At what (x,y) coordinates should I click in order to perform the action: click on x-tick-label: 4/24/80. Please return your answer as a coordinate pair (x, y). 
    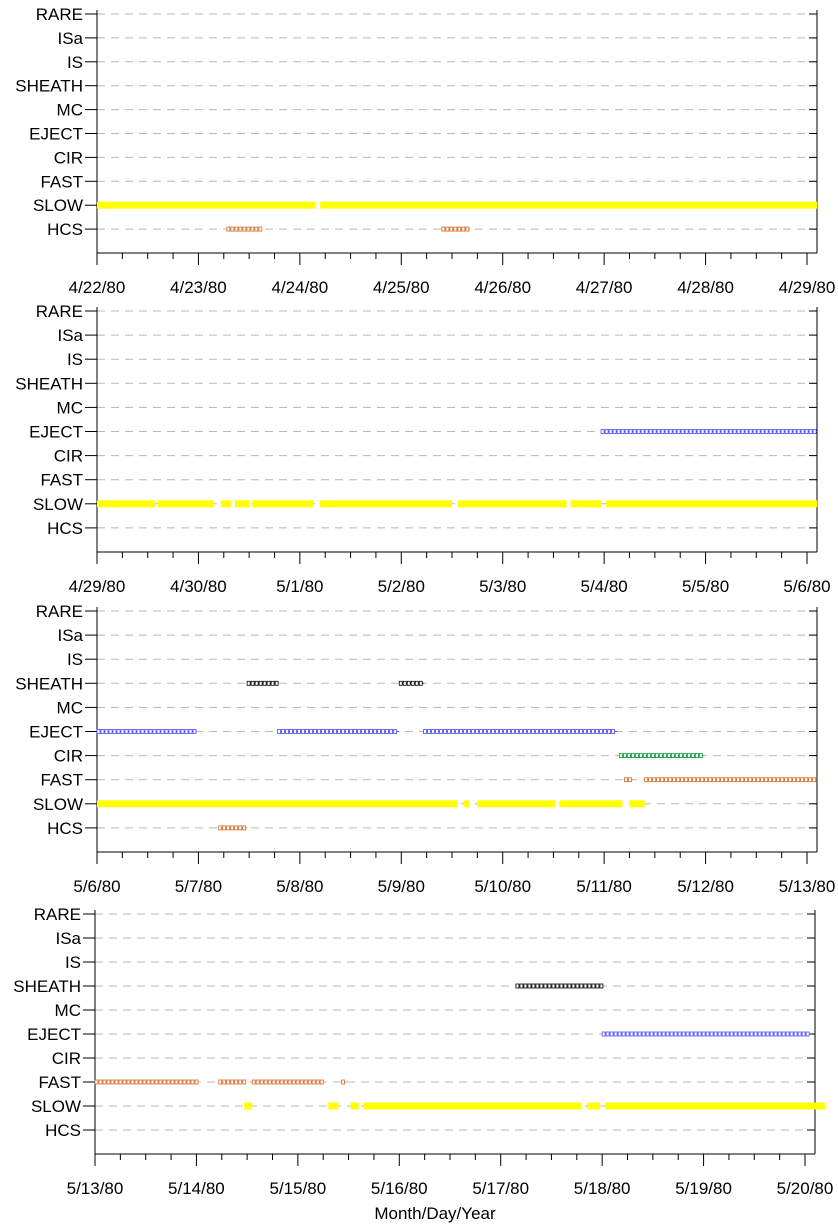
    Looking at the image, I should click on (299, 287).